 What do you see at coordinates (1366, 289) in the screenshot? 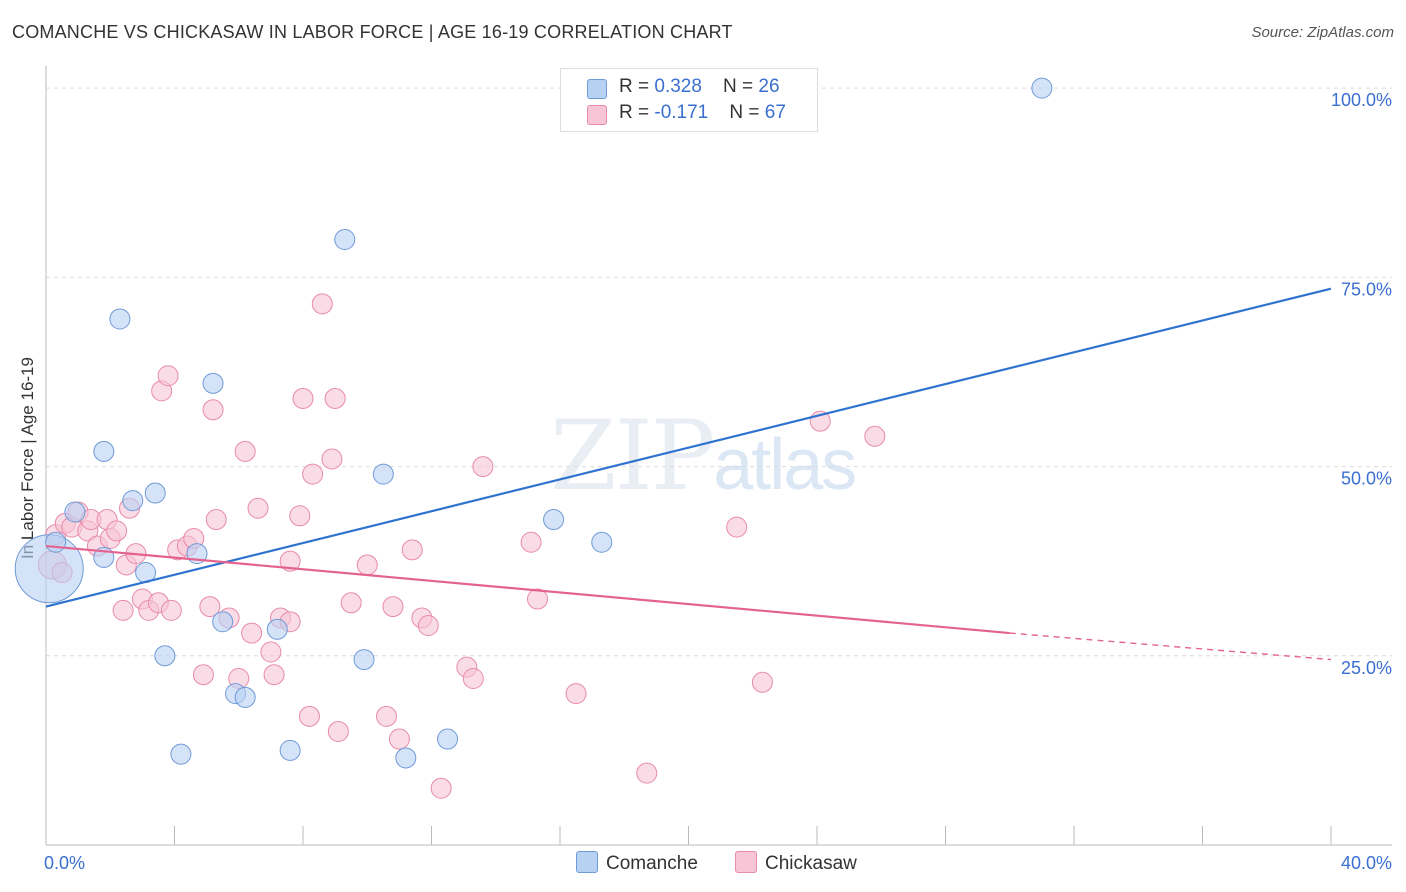
I see `y-tick-label: 75.0%` at bounding box center [1366, 289].